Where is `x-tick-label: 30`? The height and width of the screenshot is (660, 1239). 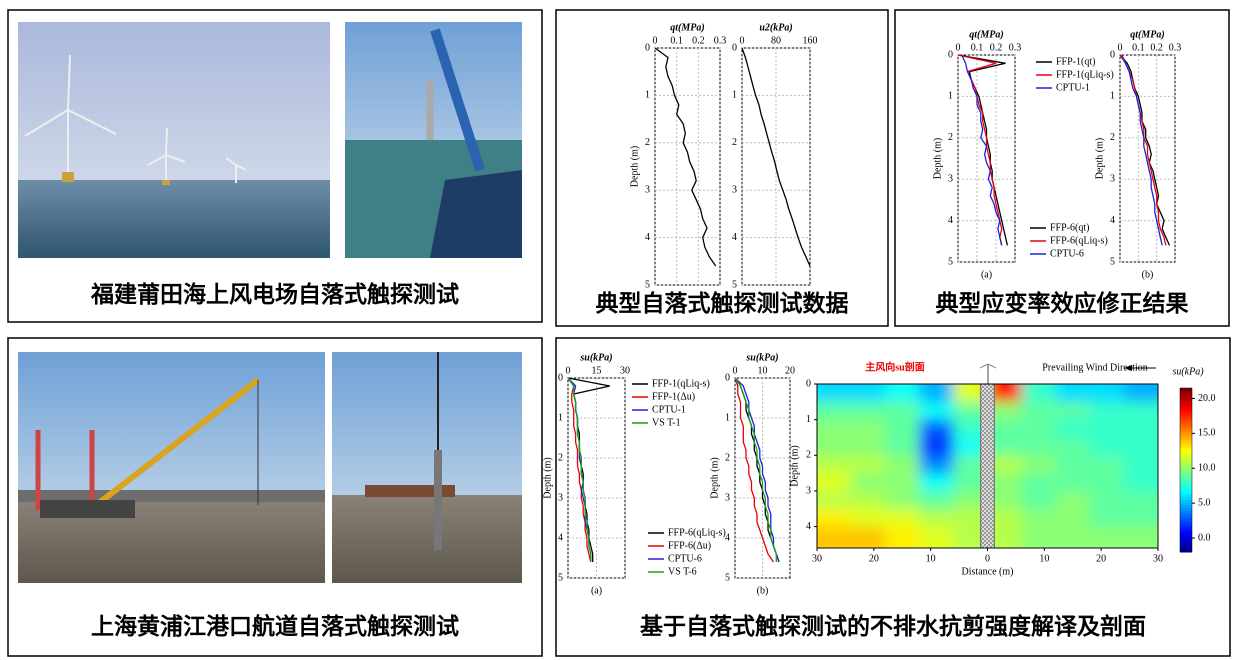 x-tick-label: 30 is located at coordinates (625, 370).